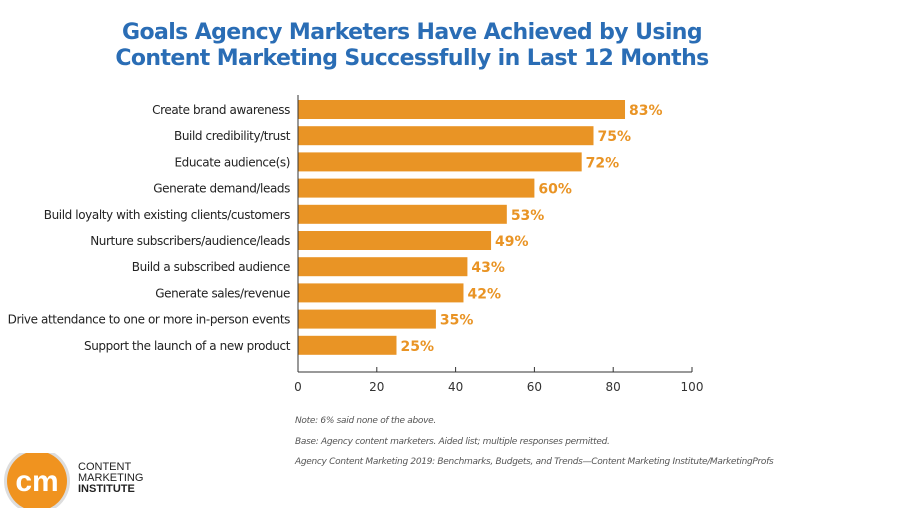 This screenshot has width=908, height=508. Describe the element at coordinates (457, 321) in the screenshot. I see `data-label: 35%` at that location.